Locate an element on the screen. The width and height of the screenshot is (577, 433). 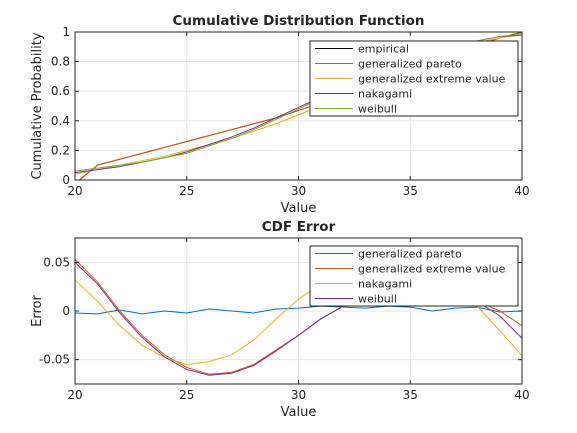
y-tick-label: 0.6 is located at coordinates (60, 91).